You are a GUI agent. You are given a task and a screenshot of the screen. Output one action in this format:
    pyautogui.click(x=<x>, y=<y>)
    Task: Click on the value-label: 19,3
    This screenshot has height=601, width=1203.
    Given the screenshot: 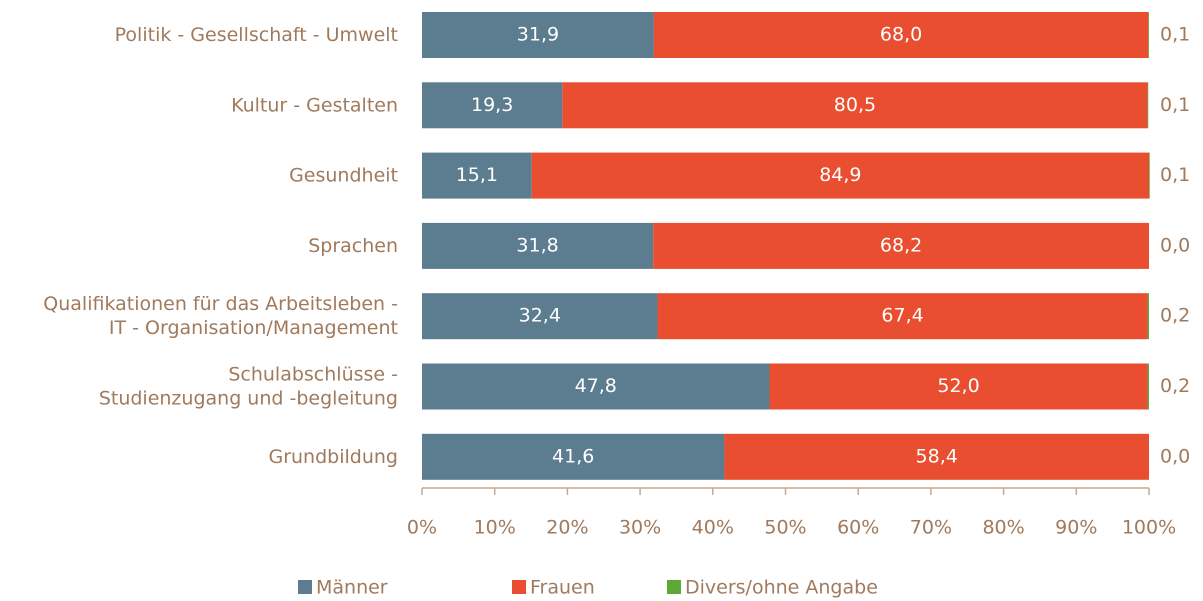 What is the action you would take?
    pyautogui.click(x=492, y=105)
    